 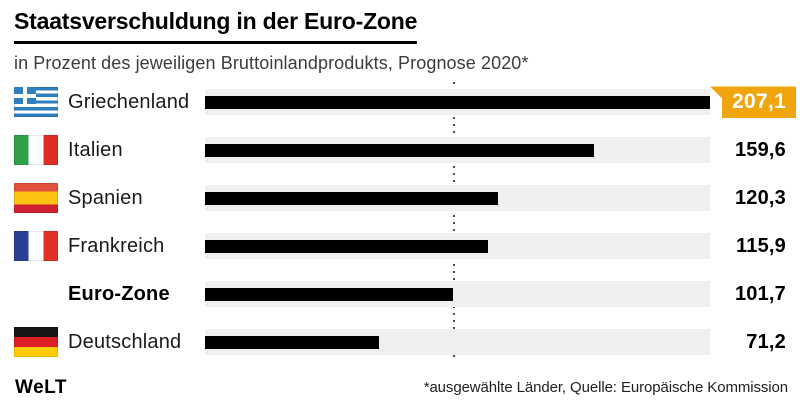 I want to click on bar-track-griechenland, so click(x=457, y=102).